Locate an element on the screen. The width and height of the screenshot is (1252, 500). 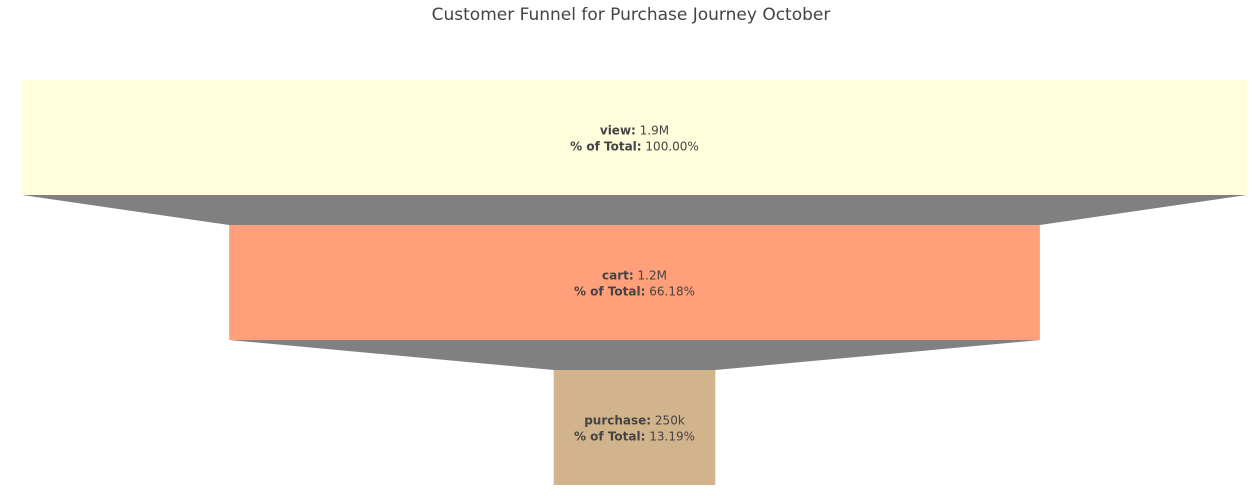
stage-percent: 66.18% is located at coordinates (670, 292).